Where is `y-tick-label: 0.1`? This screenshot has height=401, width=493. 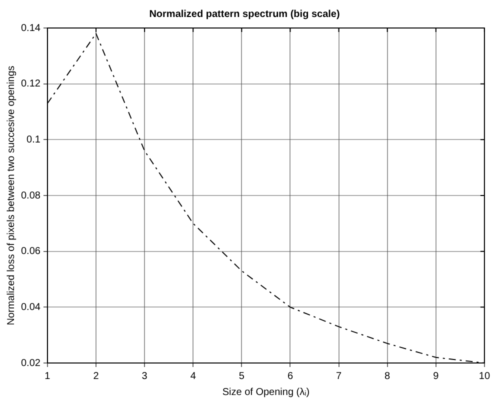
y-tick-label: 0.1 is located at coordinates (33, 140).